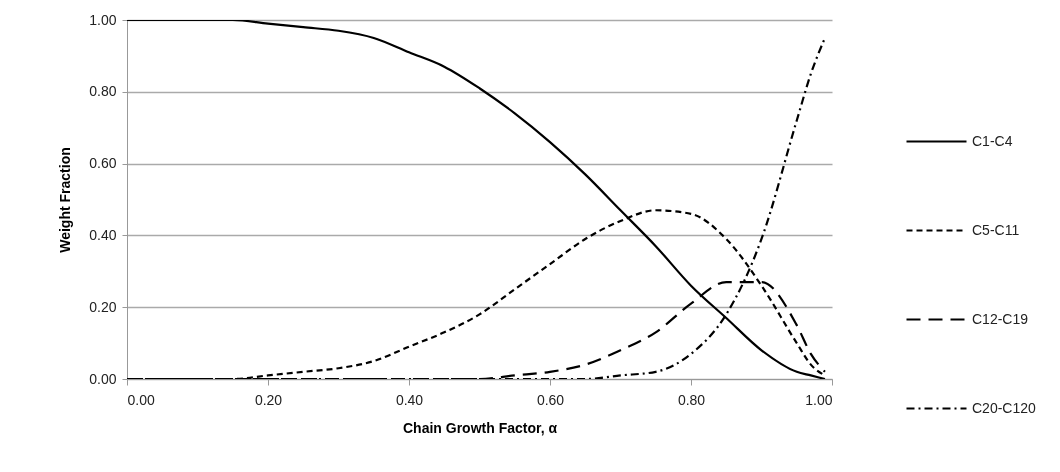  I want to click on y-tick-label: 0.00, so click(103, 378).